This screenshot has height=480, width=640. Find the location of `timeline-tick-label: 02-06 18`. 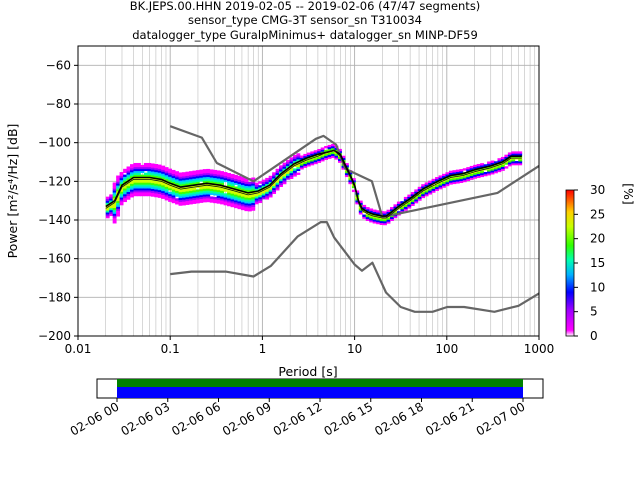

timeline-tick-label: 02-06 18 is located at coordinates (399, 418).